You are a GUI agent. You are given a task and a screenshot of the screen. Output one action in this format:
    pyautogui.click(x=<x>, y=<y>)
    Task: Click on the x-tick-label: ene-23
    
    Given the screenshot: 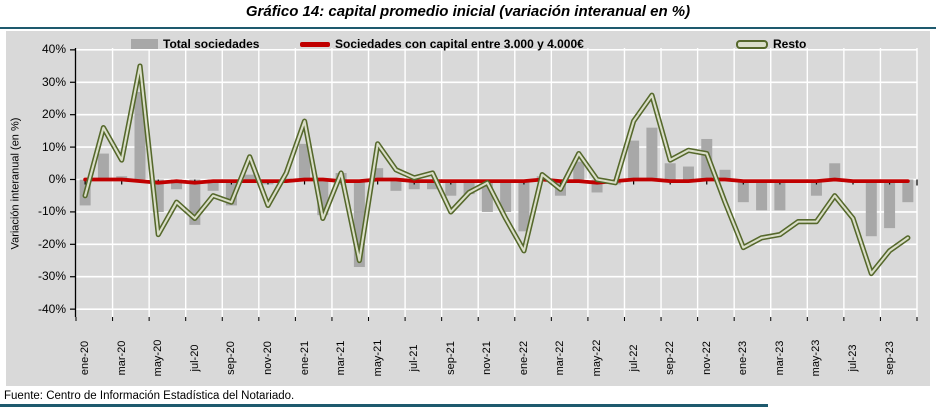 What is the action you would take?
    pyautogui.click(x=743, y=358)
    